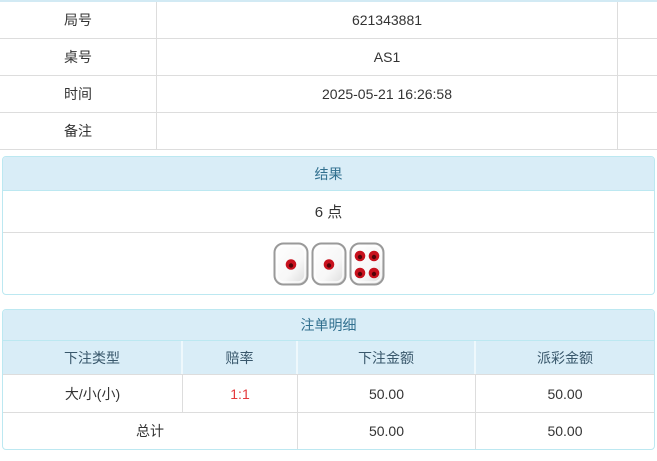  What do you see at coordinates (328, 325) in the screenshot?
I see `bets-panel-title: 注单明细` at bounding box center [328, 325].